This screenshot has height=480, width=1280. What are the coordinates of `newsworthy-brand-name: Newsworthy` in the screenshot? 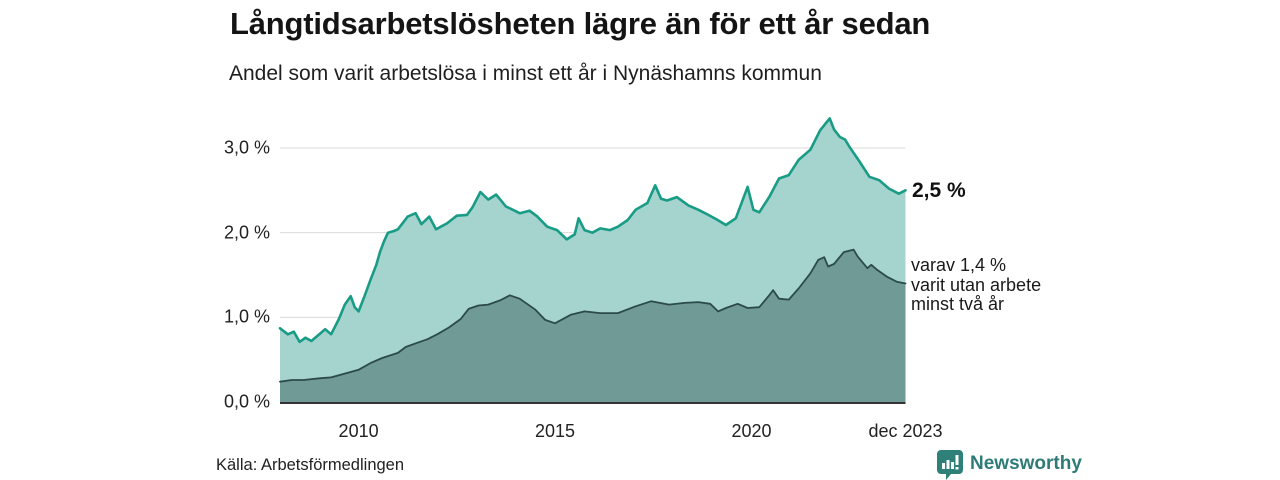 It's located at (1026, 463).